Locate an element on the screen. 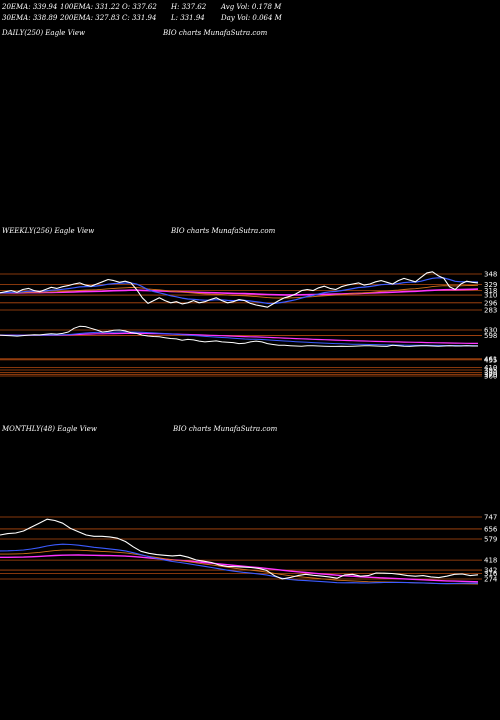  monthly-price-level-label: 747 is located at coordinates (490, 518).